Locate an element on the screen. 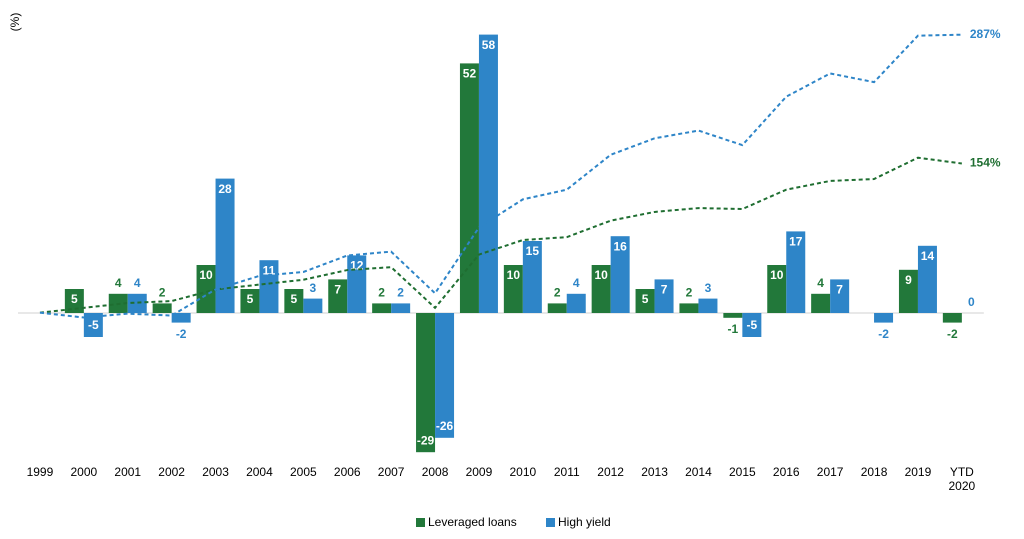 This screenshot has width=1024, height=539. data-label: -26 is located at coordinates (445, 426).